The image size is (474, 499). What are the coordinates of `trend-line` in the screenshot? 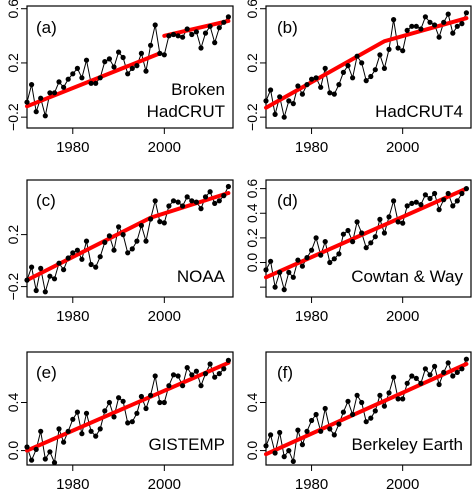 It's located at (93, 80).